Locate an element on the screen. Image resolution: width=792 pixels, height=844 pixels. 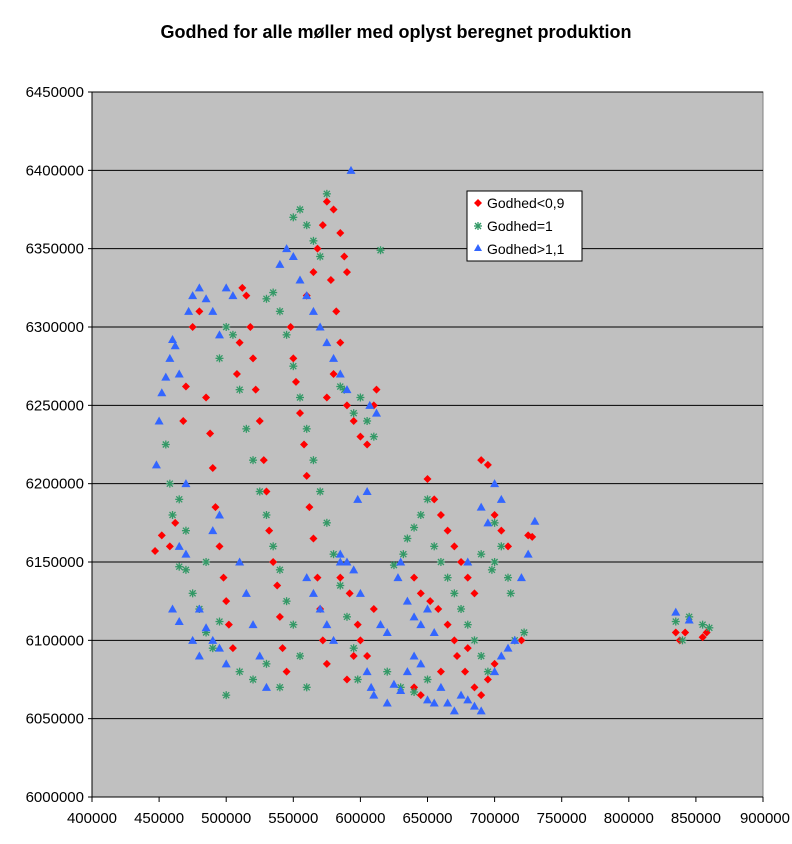
y-tick-label: 6400000 is located at coordinates (55, 170).